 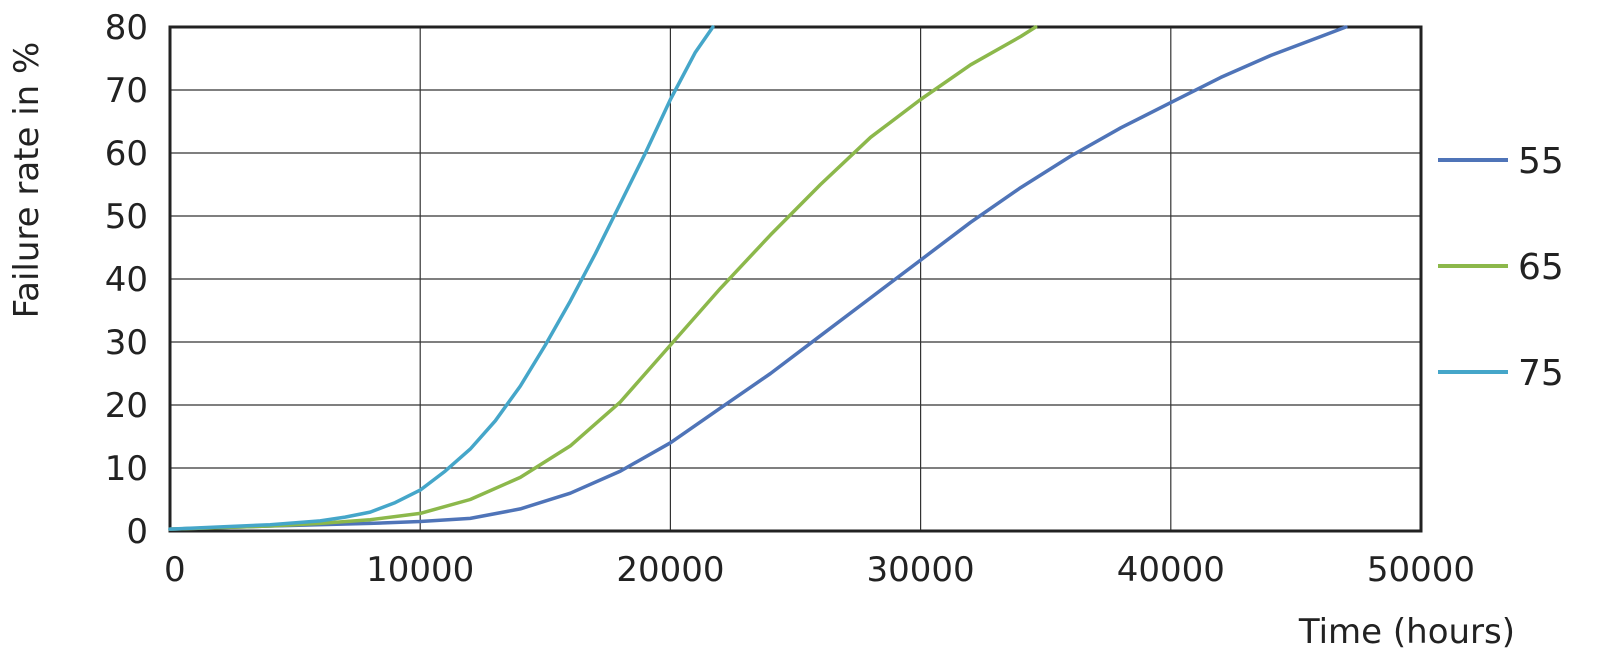 I want to click on y-tick-label: 30, so click(x=126, y=343).